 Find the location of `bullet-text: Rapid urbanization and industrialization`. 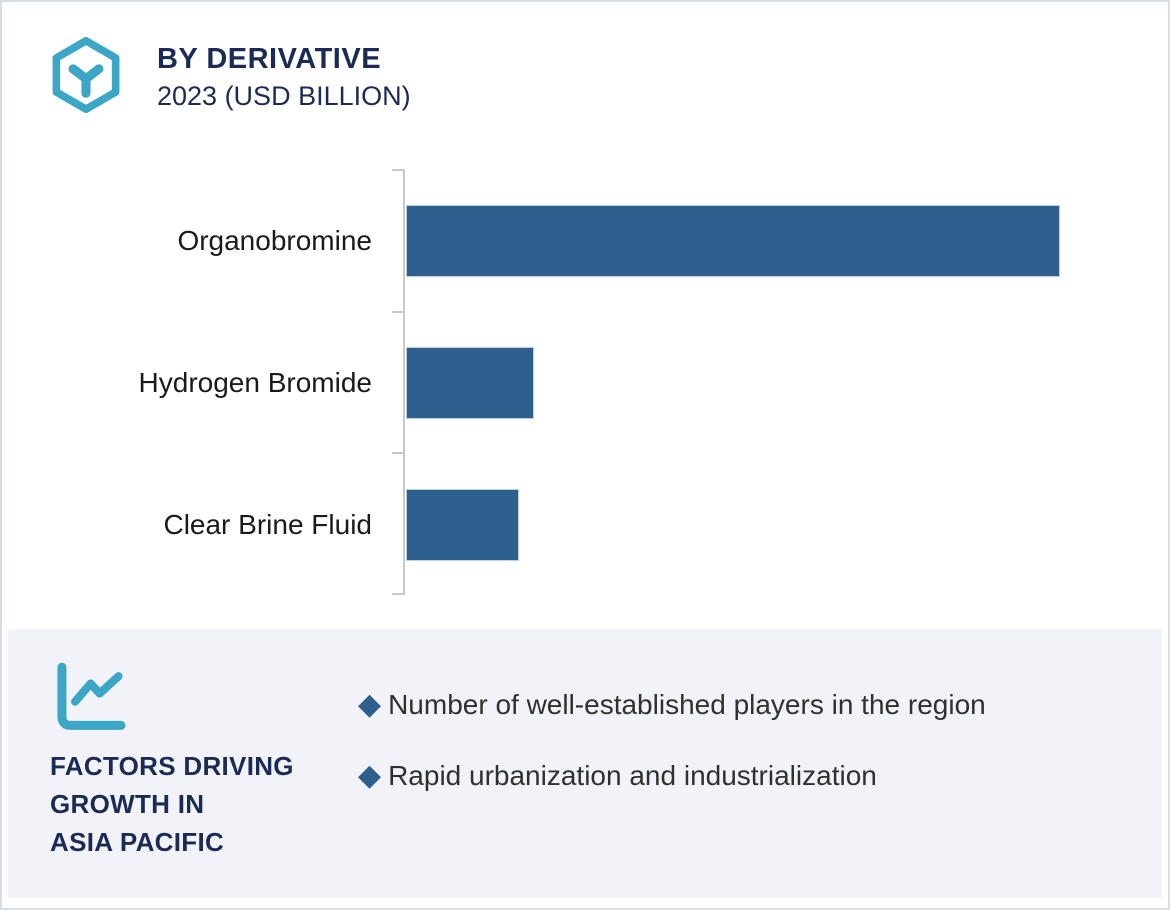

bullet-text: Rapid urbanization and industrialization is located at coordinates (632, 775).